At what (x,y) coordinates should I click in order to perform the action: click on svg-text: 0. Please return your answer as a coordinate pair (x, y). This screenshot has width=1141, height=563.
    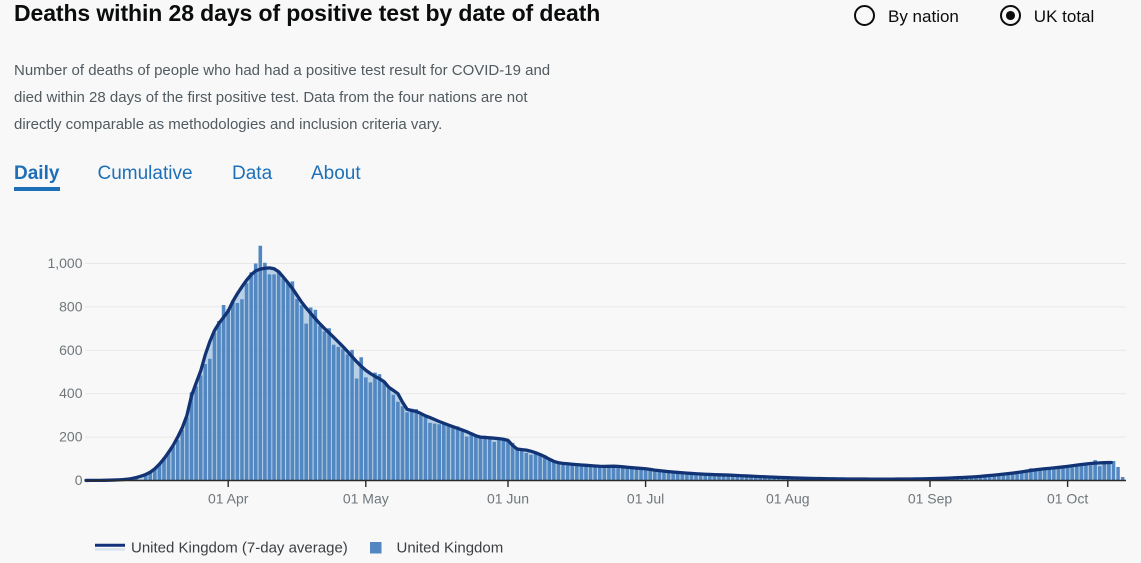
    Looking at the image, I should click on (79, 480).